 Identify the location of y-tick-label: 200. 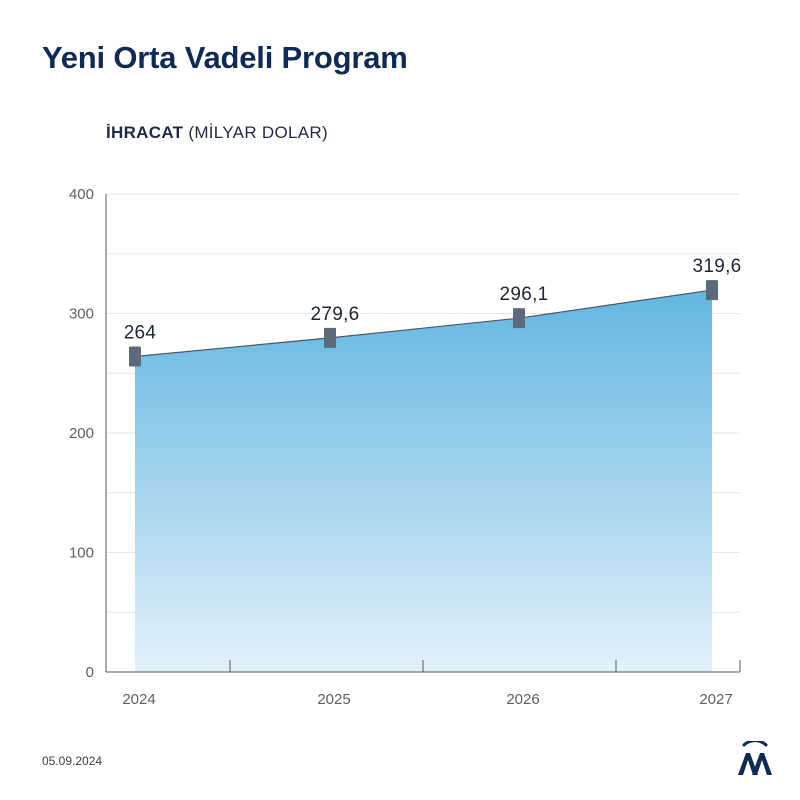
(81, 433).